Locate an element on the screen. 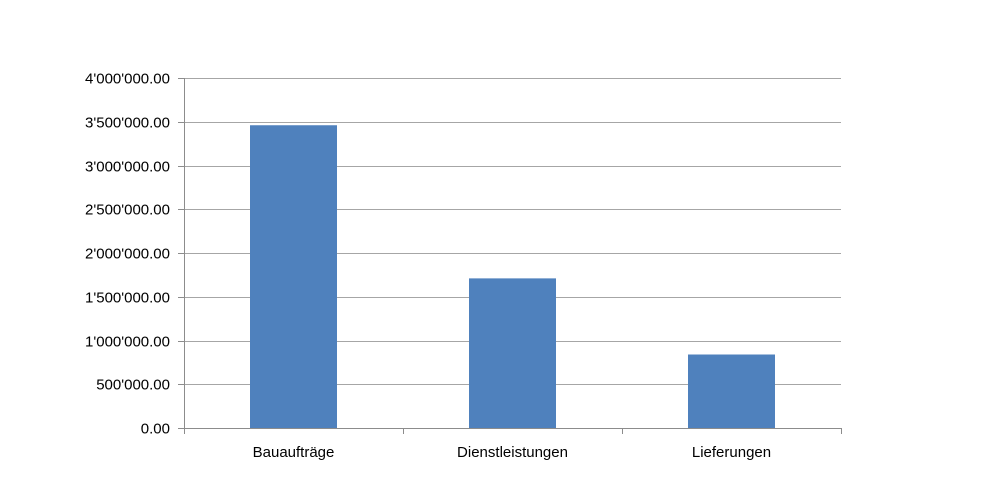 This screenshot has height=500, width=1000. bar-bauaufträge is located at coordinates (293, 276).